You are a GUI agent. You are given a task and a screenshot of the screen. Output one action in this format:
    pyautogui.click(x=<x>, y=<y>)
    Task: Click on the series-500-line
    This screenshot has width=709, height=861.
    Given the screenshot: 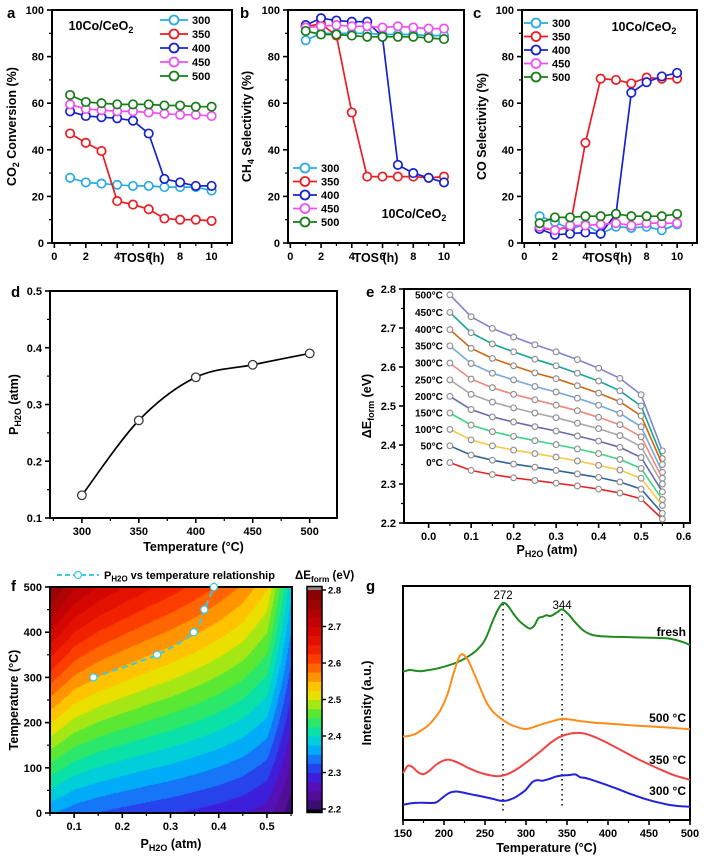 What is the action you would take?
    pyautogui.click(x=140, y=101)
    